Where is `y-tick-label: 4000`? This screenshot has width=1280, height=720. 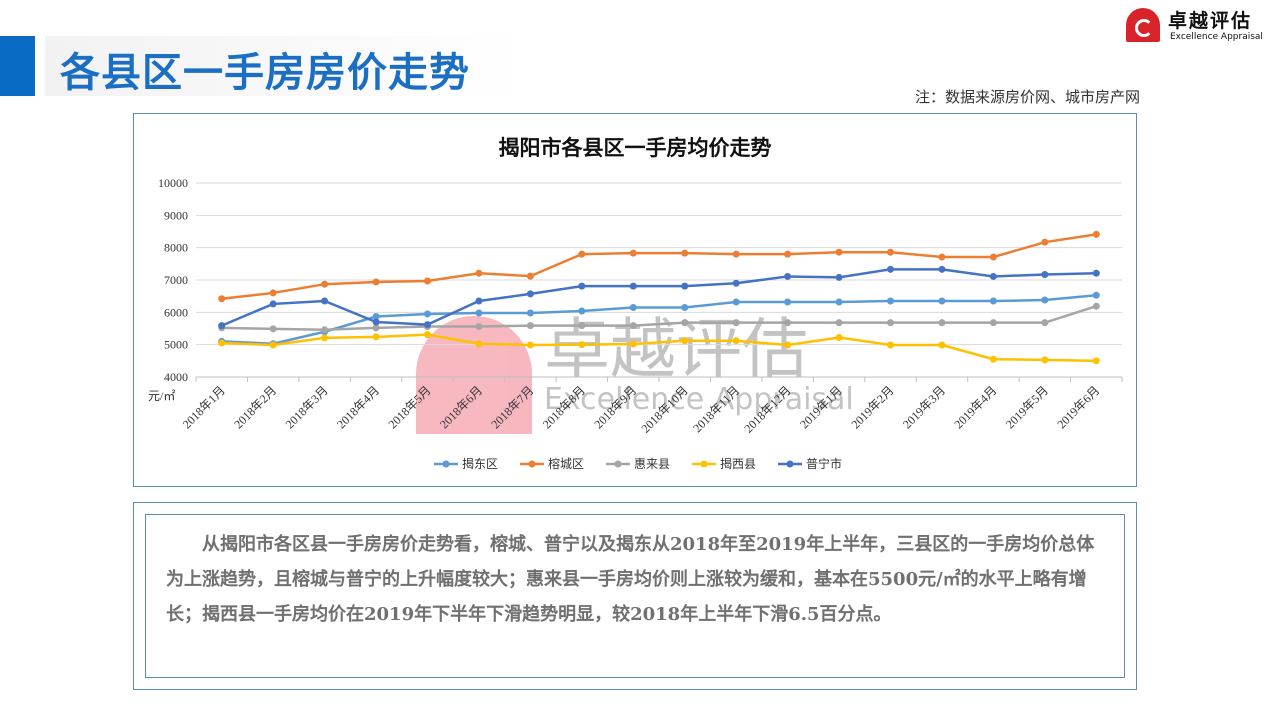 y-tick-label: 4000 is located at coordinates (176, 377).